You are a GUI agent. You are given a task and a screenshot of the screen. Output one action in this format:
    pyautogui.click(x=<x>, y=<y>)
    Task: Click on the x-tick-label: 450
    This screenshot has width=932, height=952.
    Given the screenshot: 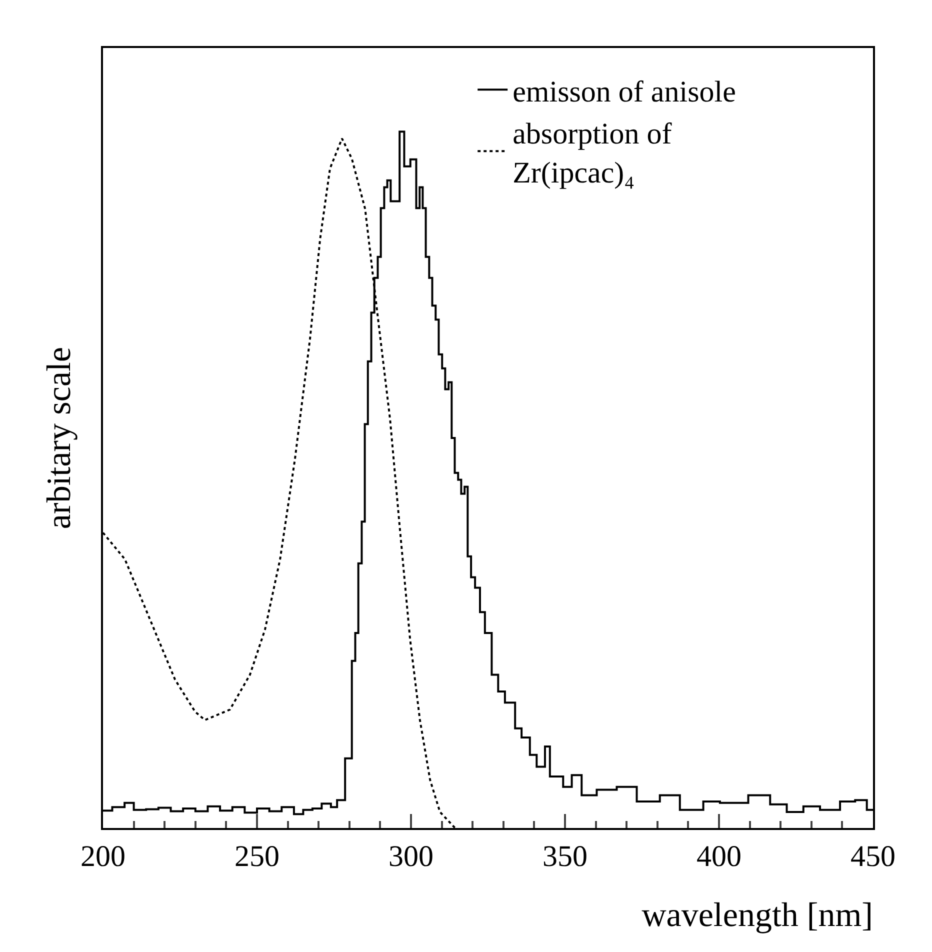 What is the action you would take?
    pyautogui.click(x=873, y=856)
    